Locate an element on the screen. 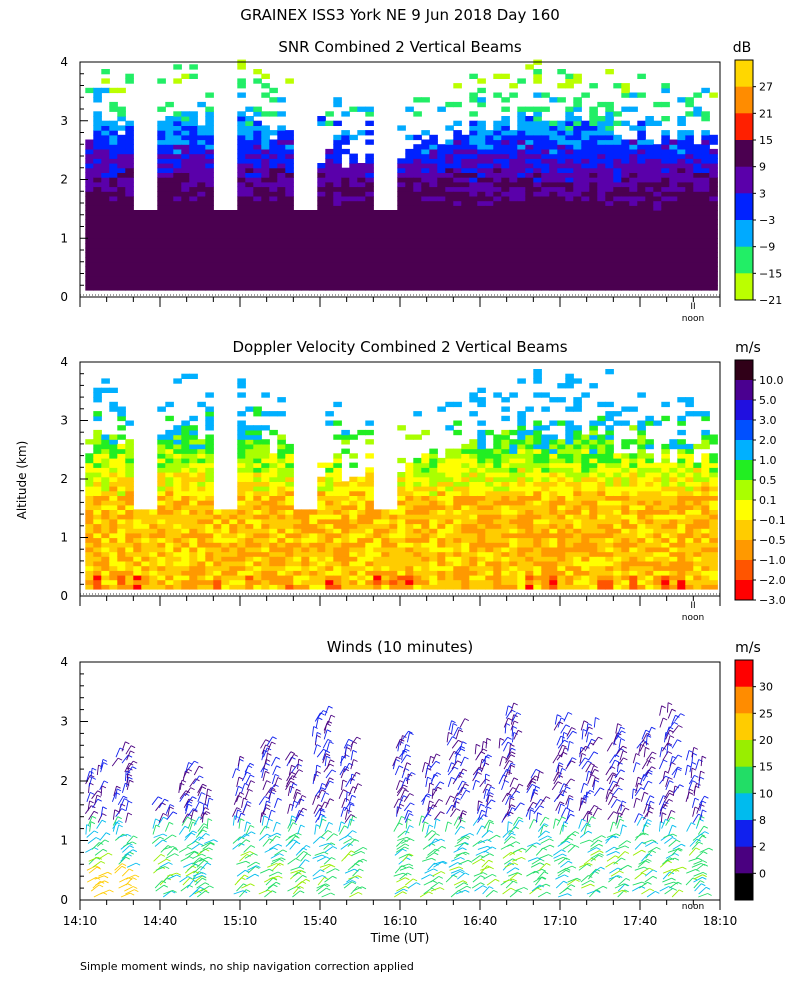 The image size is (800, 1000). colorbar-label: −21 is located at coordinates (770, 300).